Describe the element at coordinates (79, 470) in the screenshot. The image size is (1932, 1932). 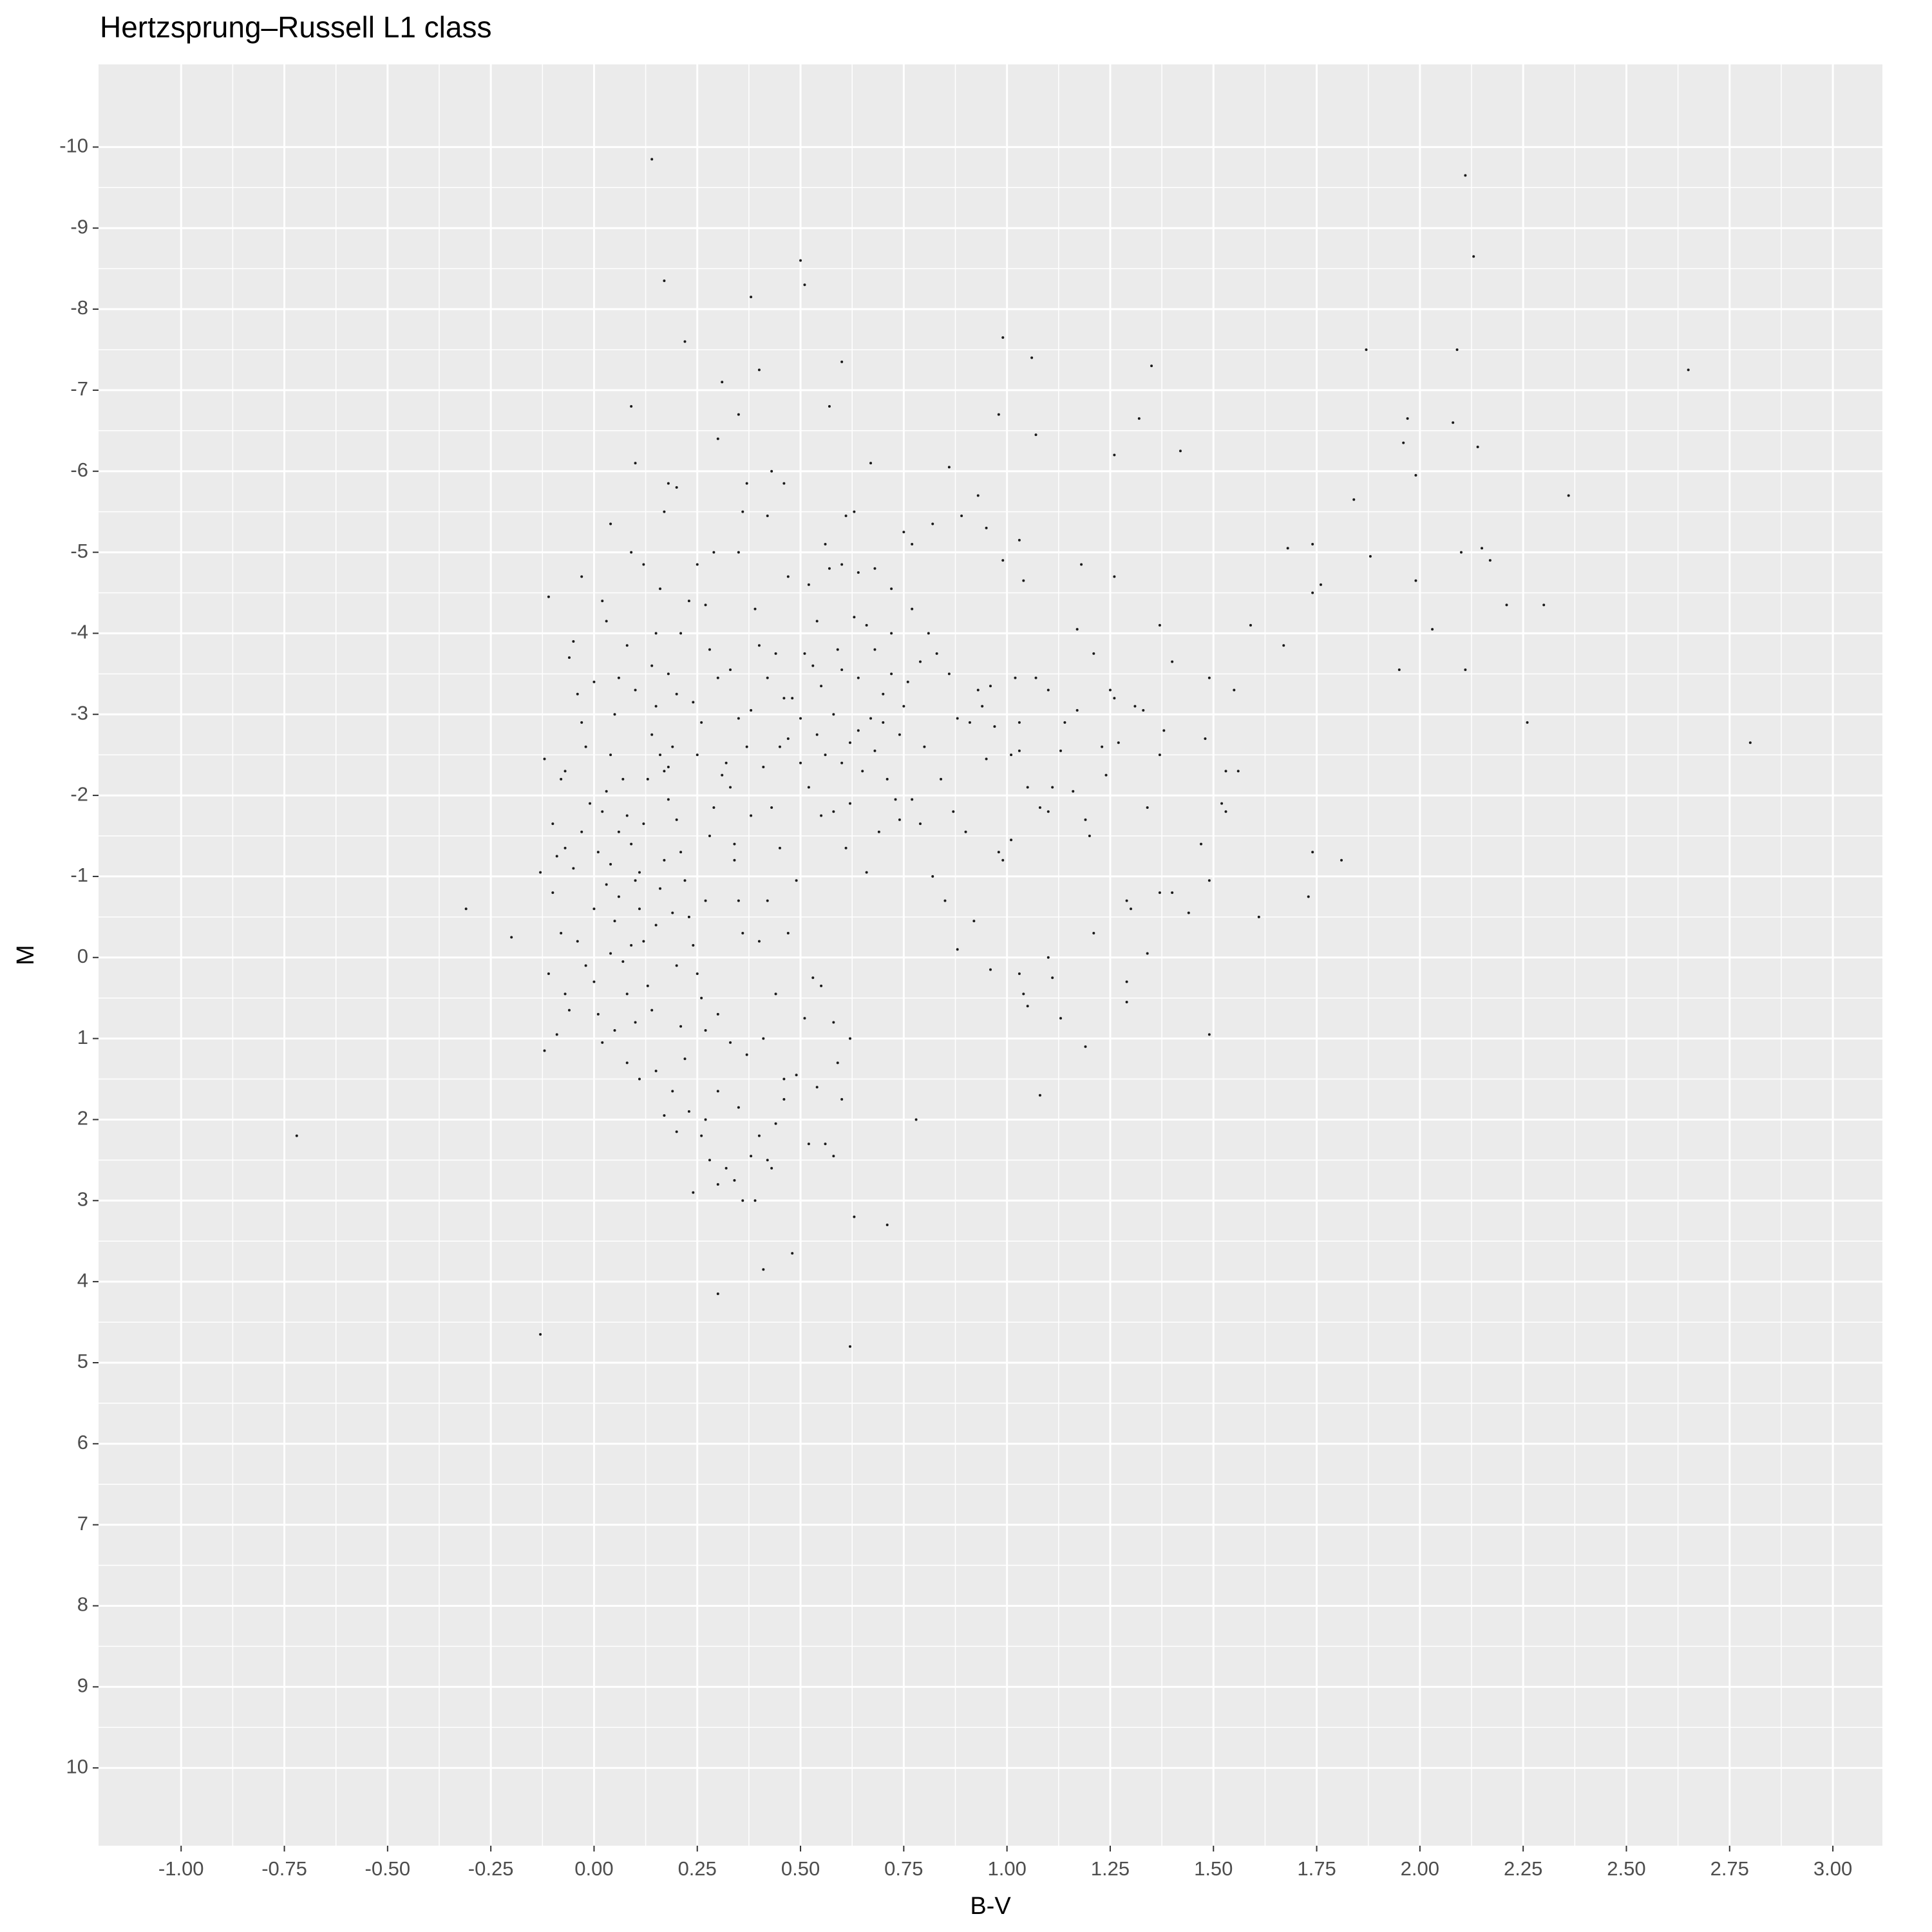
I see `y-tick-label: -6` at that location.